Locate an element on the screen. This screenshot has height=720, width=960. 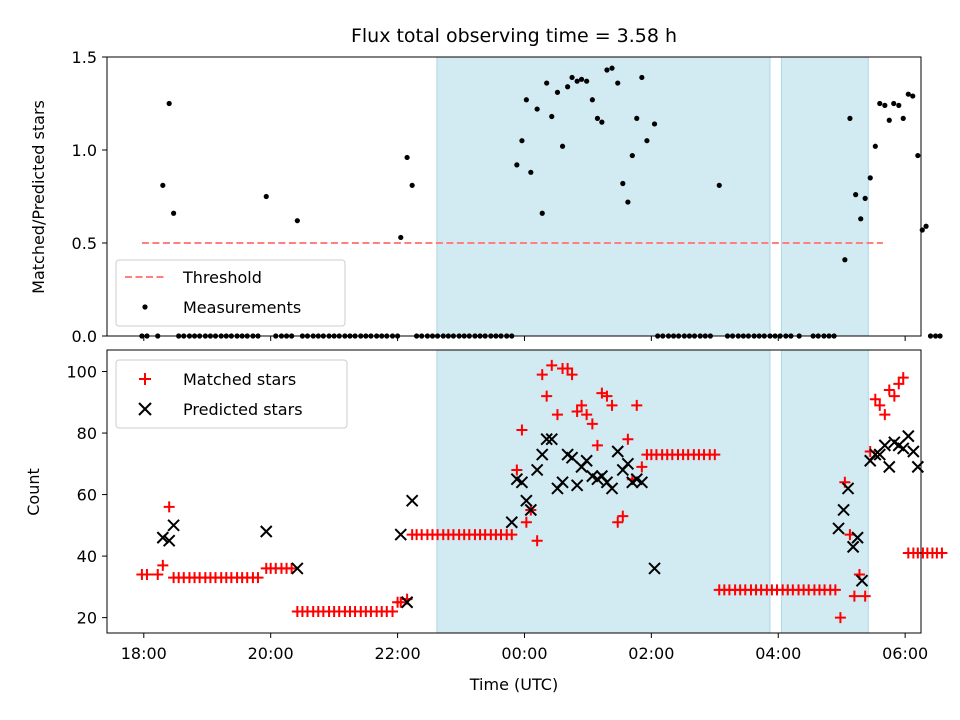
matched-legend-label: Matched stars is located at coordinates (239, 379).